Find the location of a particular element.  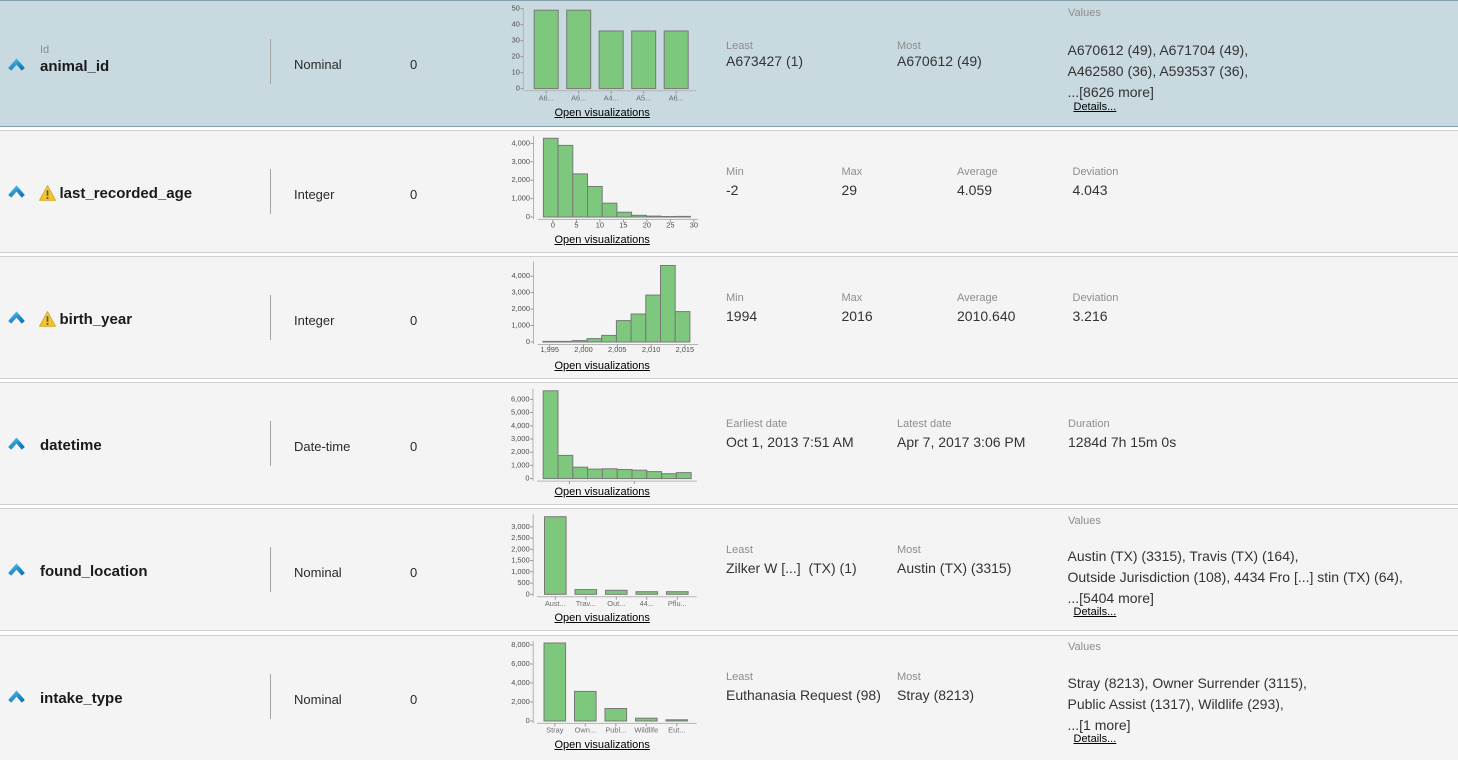

svg-text: 2,010 is located at coordinates (651, 349).